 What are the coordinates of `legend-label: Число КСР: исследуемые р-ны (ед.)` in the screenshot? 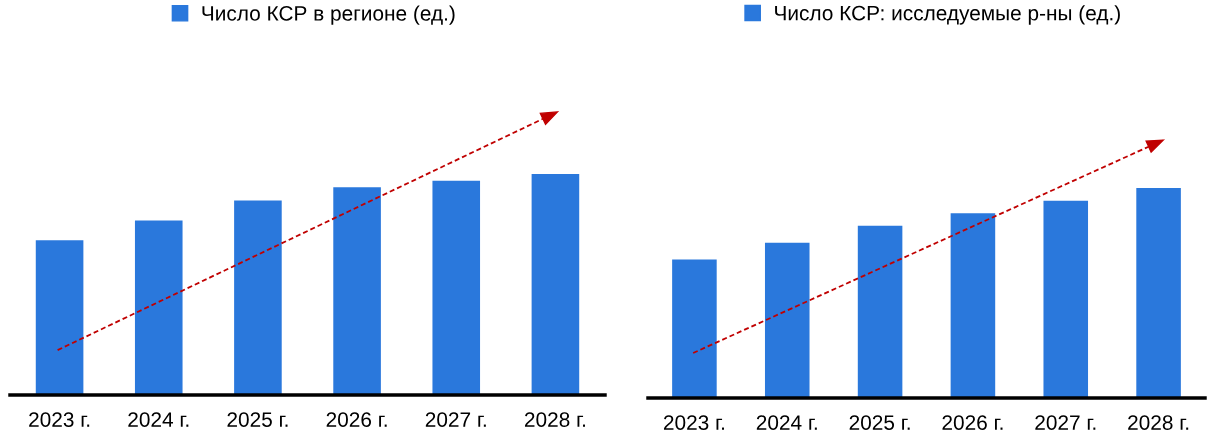 It's located at (947, 15).